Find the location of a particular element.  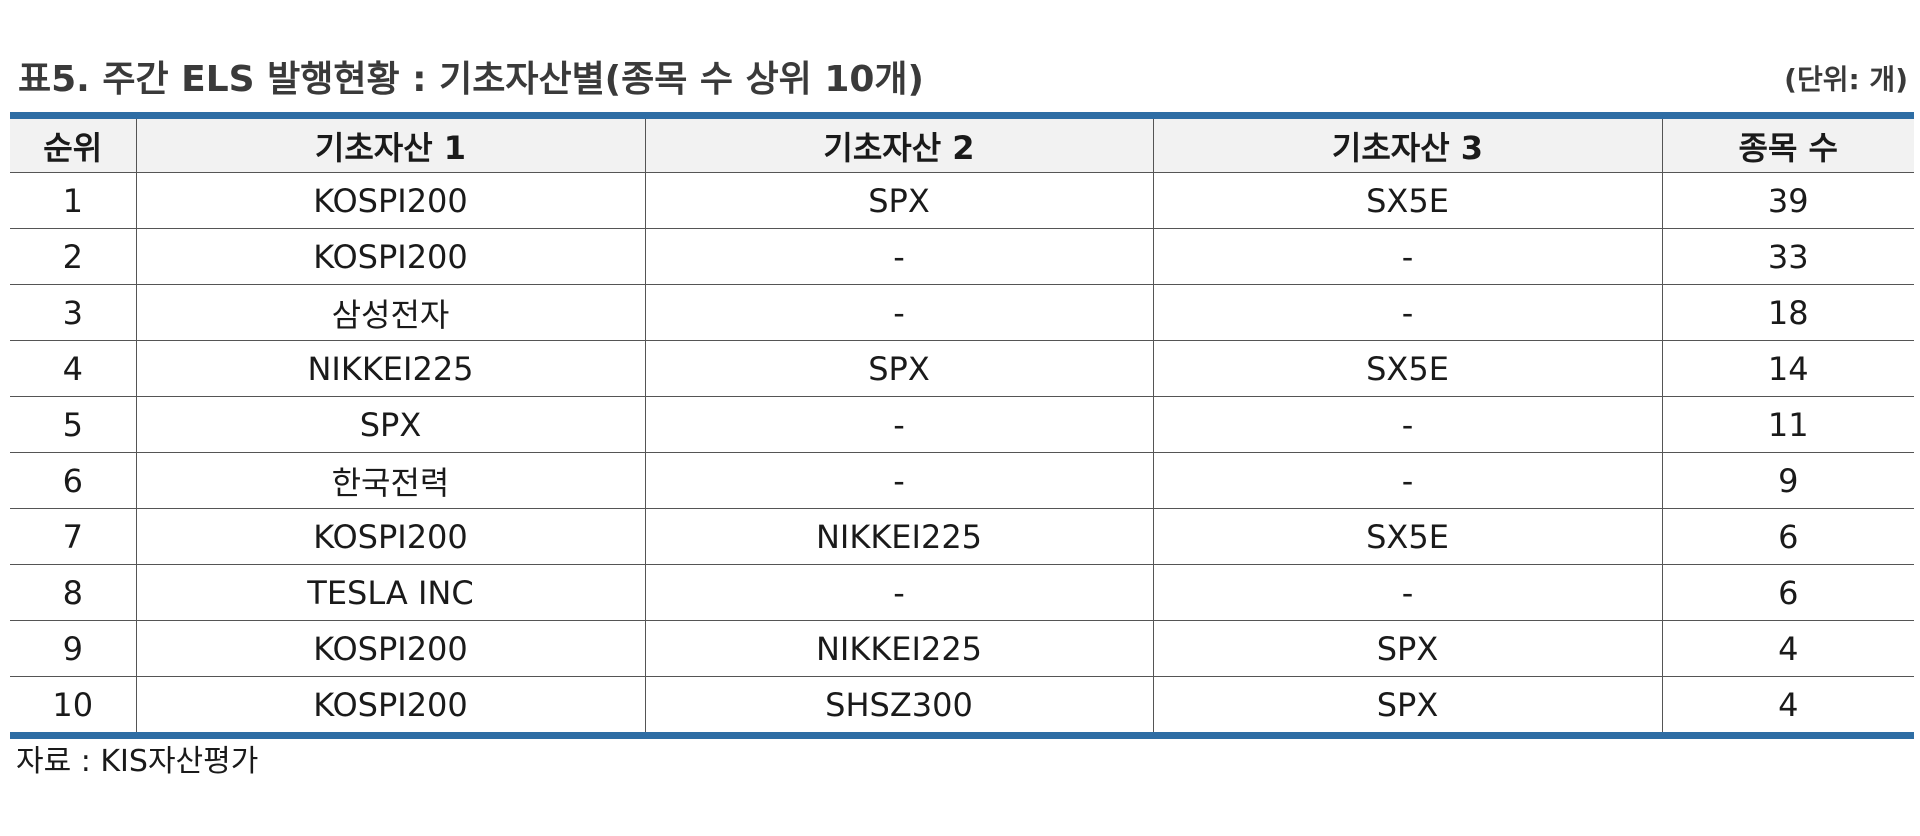

cell-underlying-1: SPX is located at coordinates (390, 424).